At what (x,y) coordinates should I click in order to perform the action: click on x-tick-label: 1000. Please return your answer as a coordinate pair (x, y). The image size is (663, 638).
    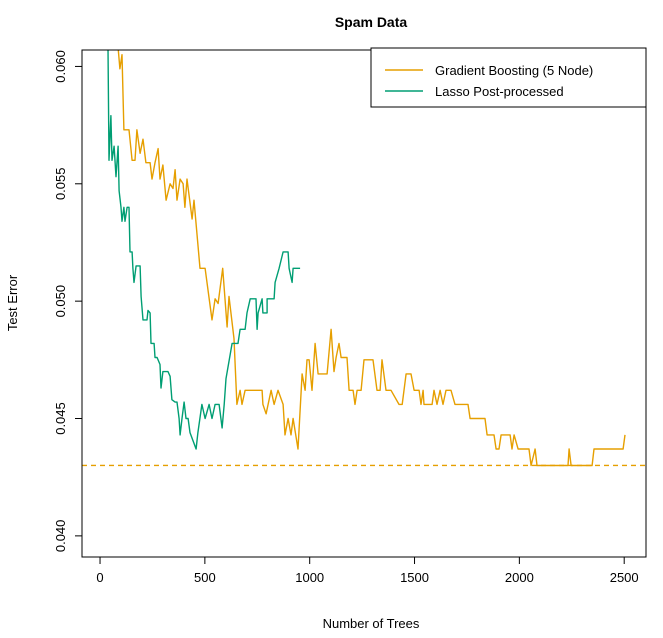
    Looking at the image, I should click on (309, 577).